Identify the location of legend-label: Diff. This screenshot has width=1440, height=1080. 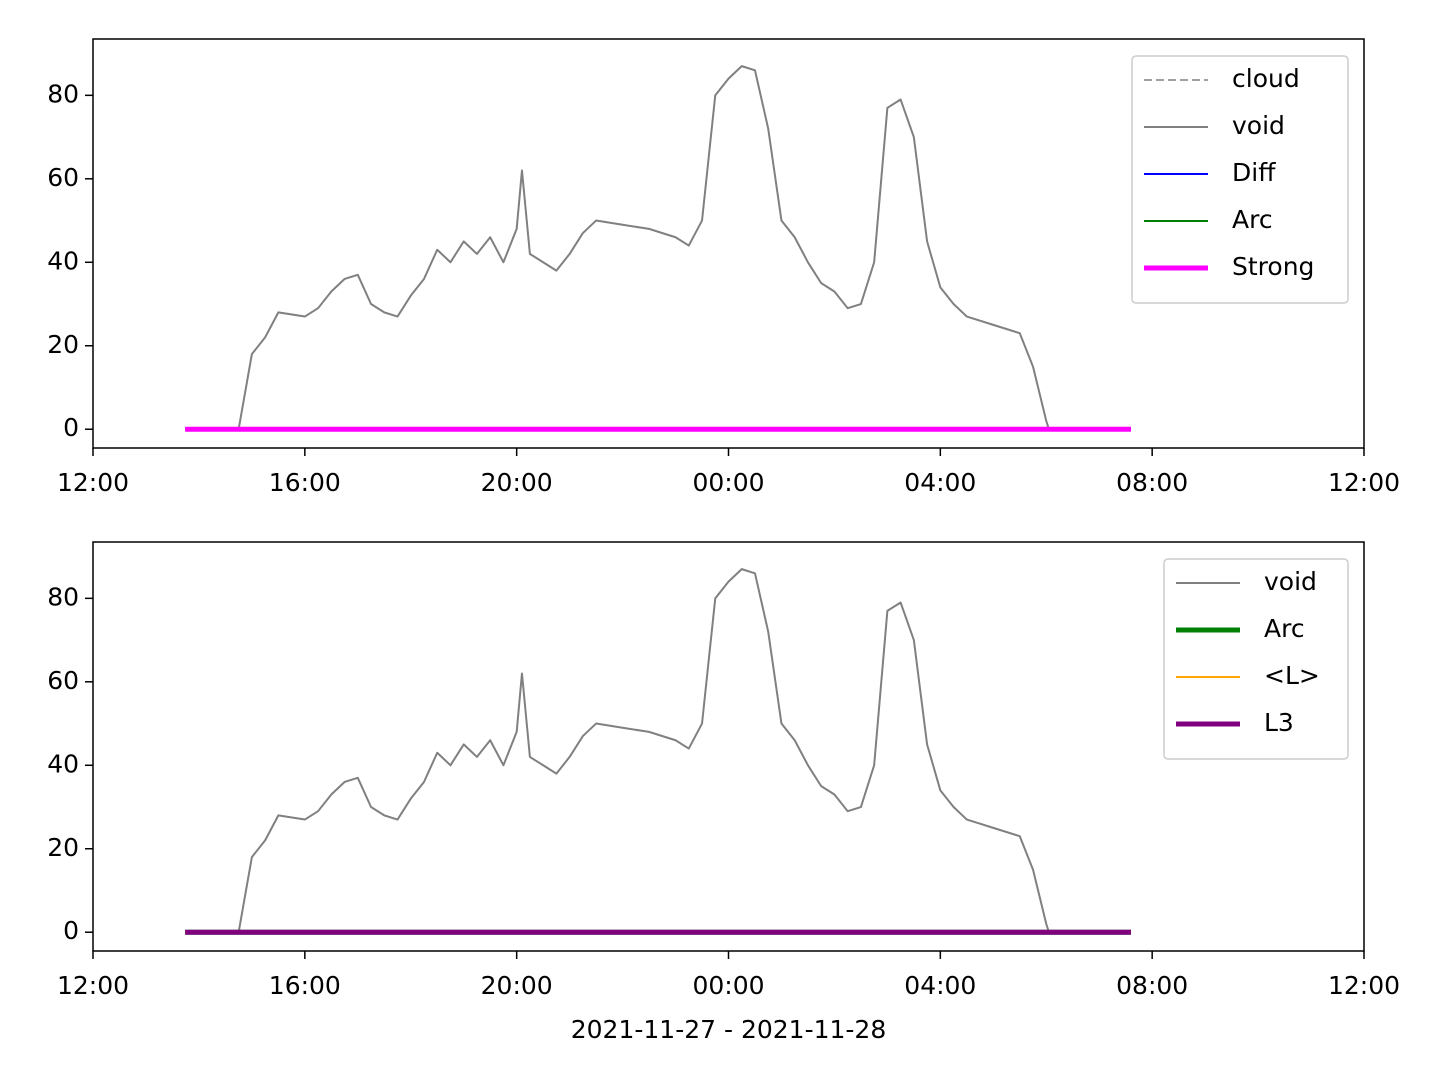
(1254, 172).